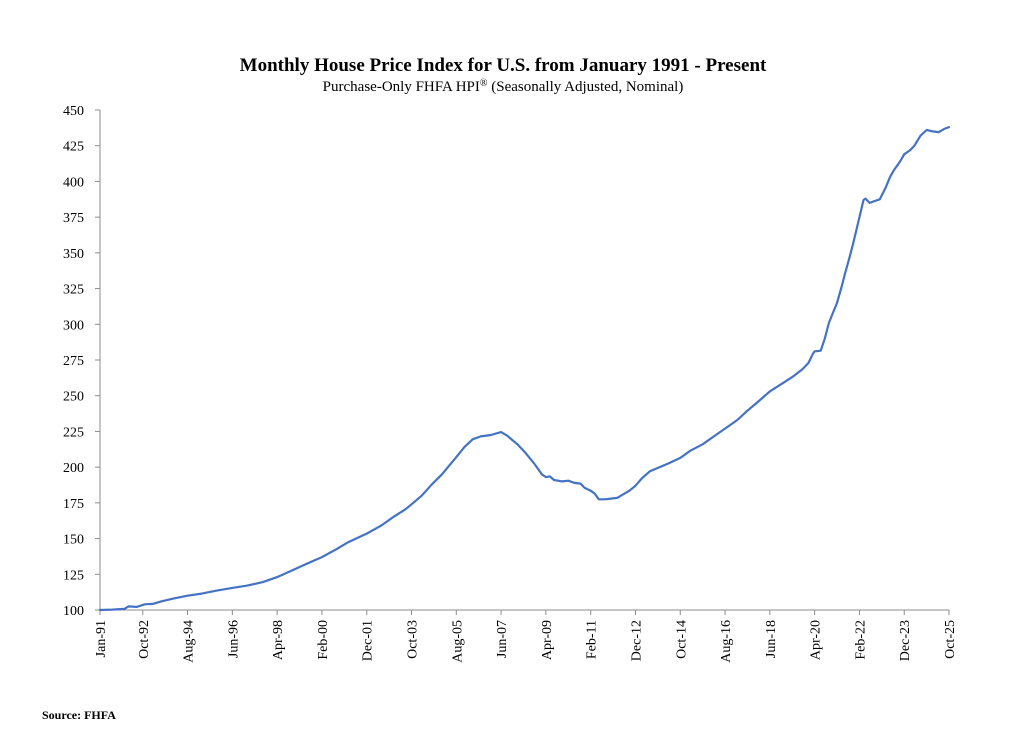  I want to click on y-tick-label: 225, so click(73, 432).